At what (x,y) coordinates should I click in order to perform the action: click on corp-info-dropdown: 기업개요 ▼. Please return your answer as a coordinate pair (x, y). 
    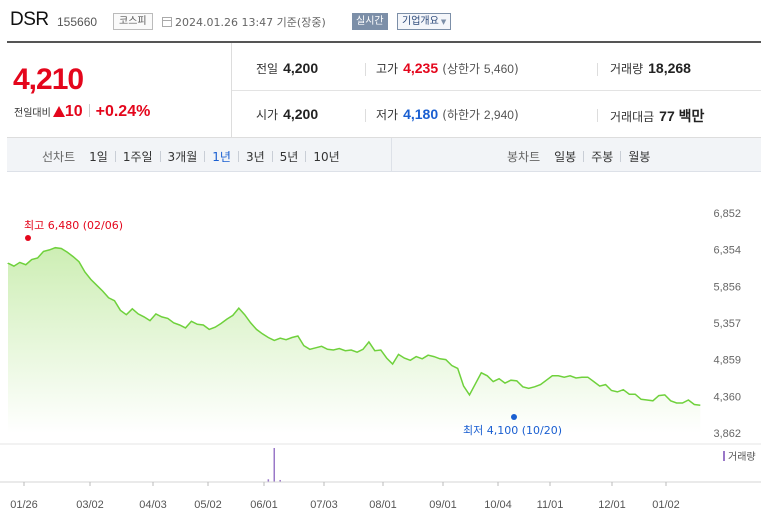
    Looking at the image, I should click on (424, 21).